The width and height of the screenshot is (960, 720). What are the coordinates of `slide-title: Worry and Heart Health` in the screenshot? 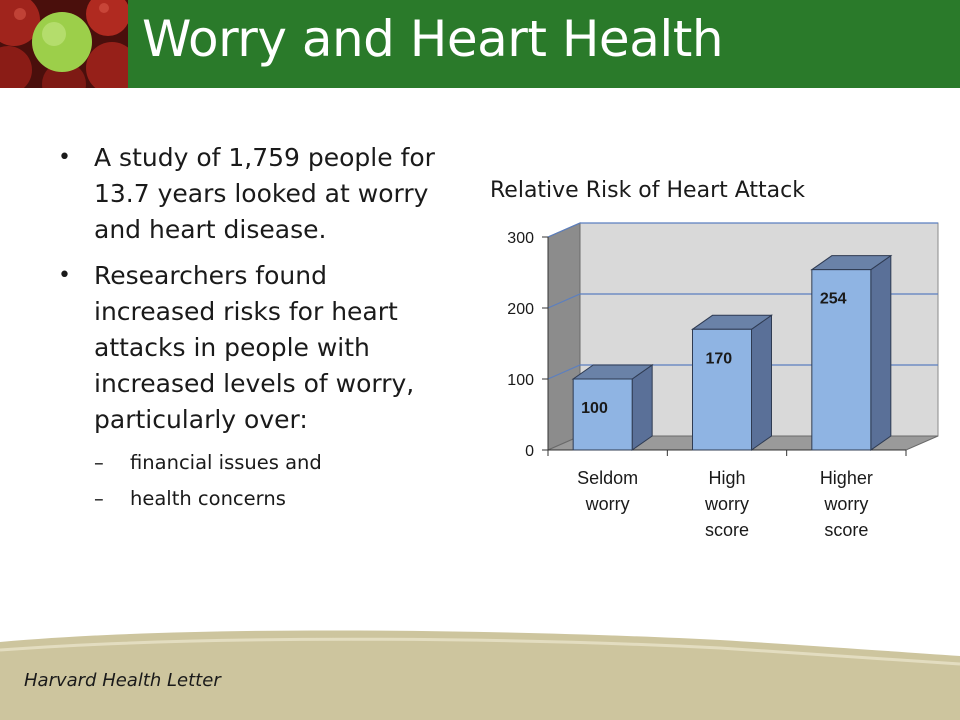 It's located at (433, 39).